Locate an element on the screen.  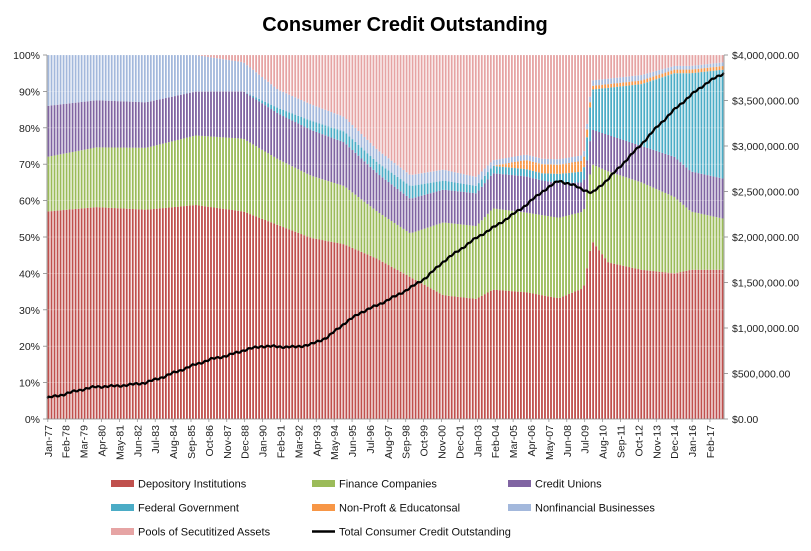
x-tick-label: Oct-99 is located at coordinates (425, 441).